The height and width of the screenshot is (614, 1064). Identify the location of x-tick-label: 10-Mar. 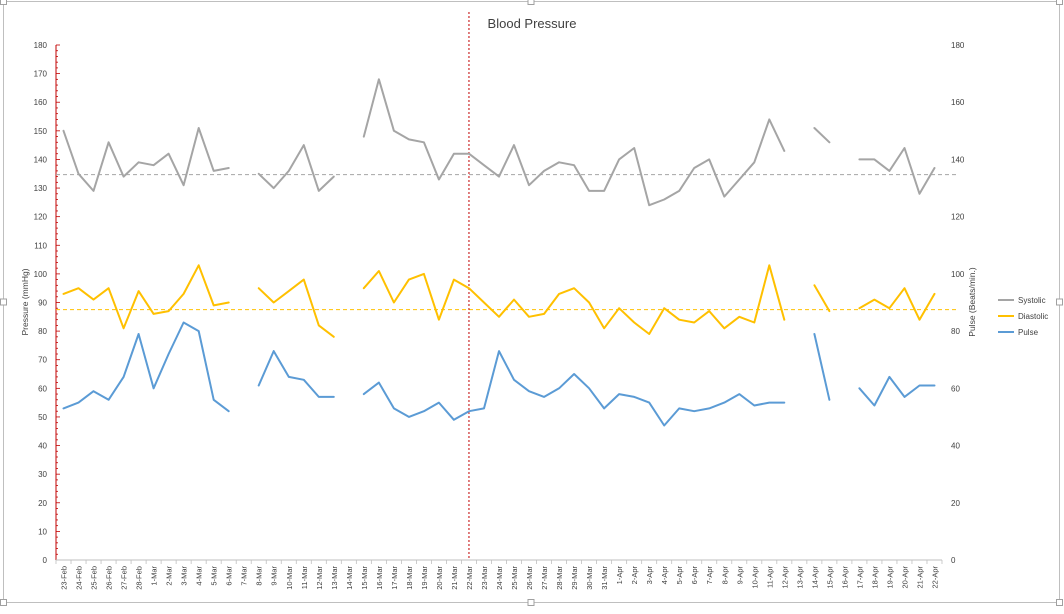
(289, 578).